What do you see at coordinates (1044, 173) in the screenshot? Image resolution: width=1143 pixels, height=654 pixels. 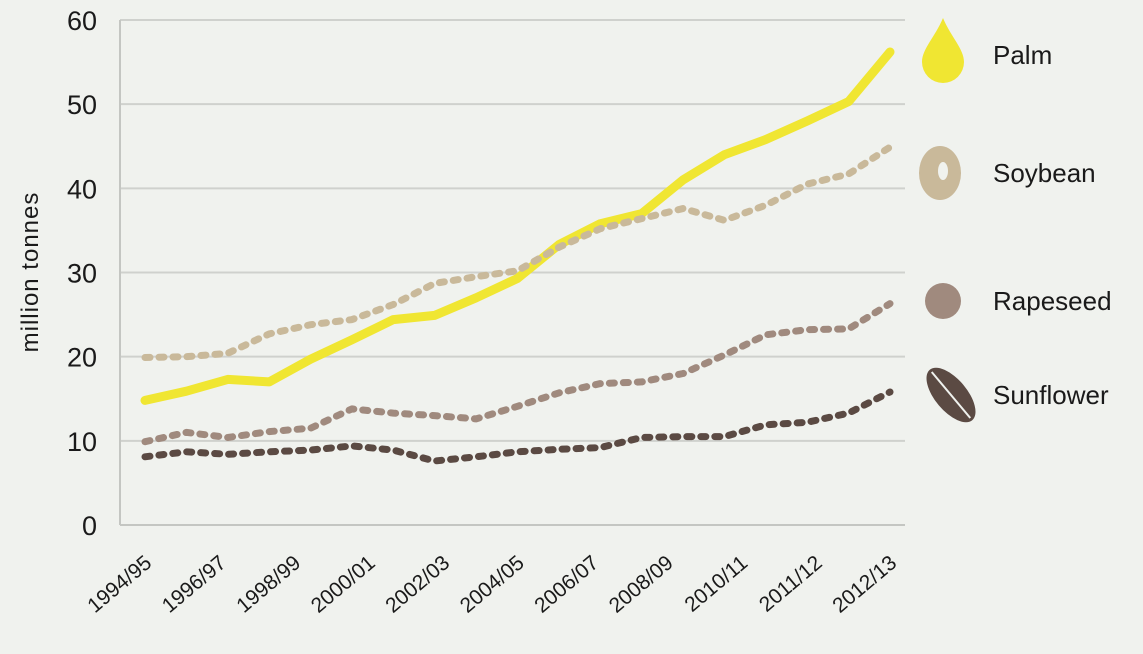 I see `legend-label-soybean: Soybean` at bounding box center [1044, 173].